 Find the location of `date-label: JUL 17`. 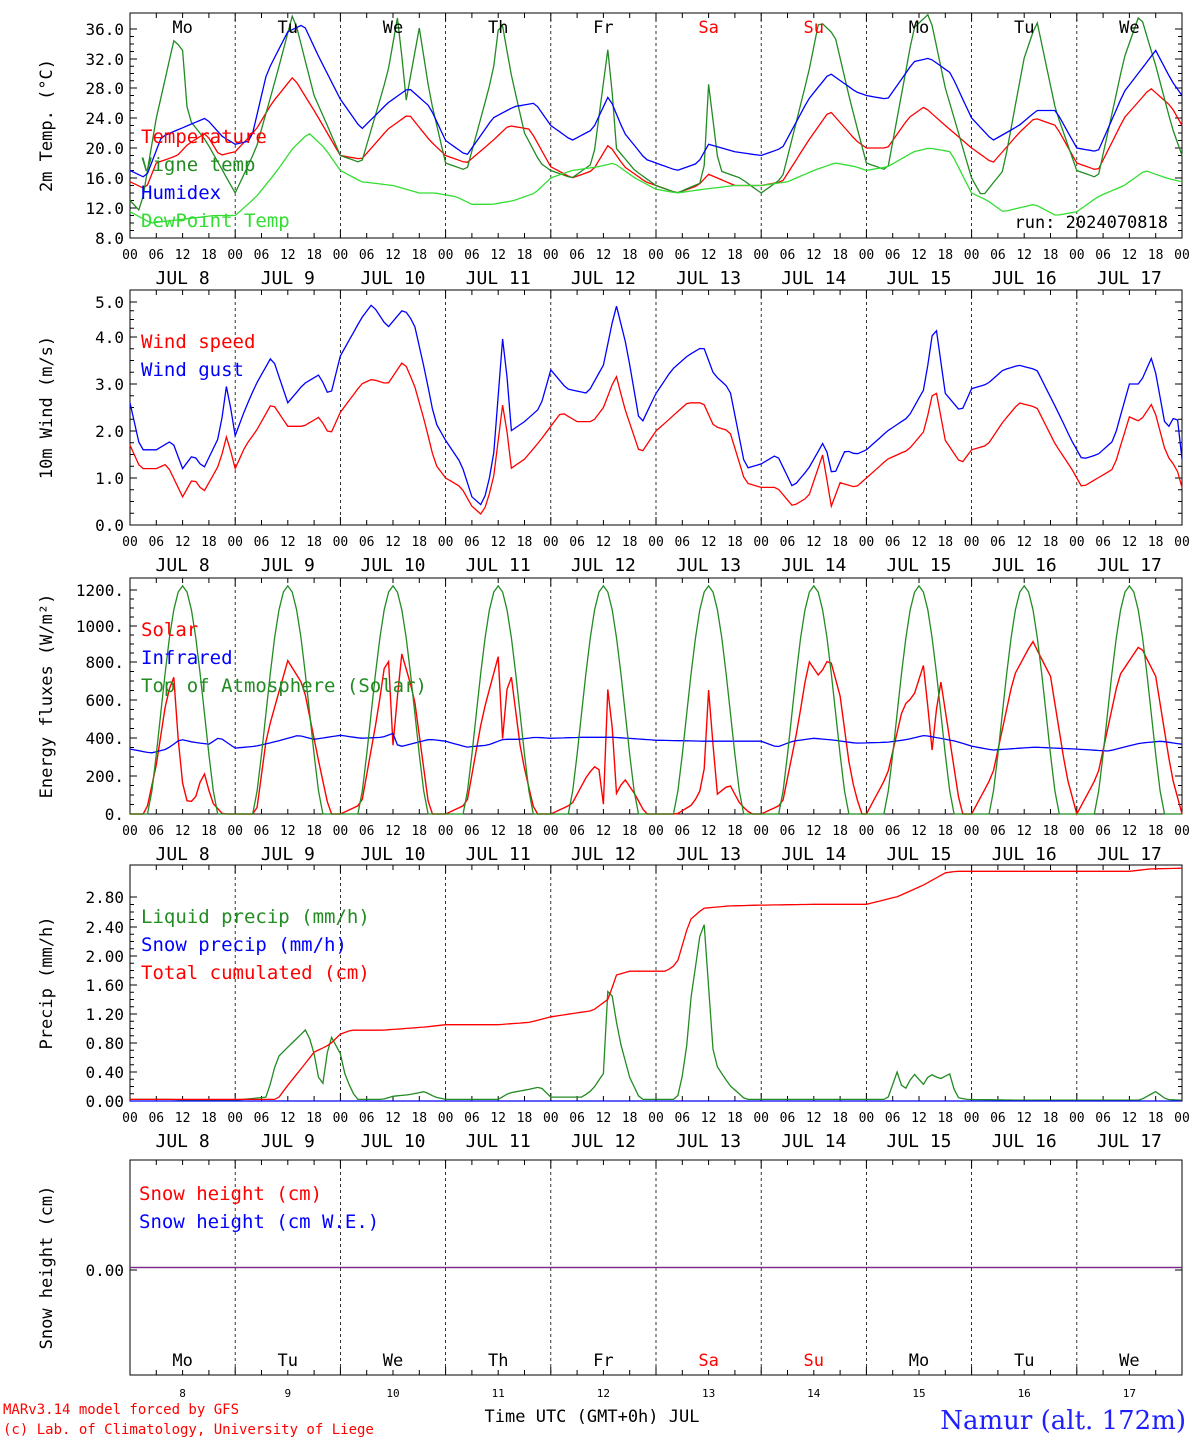

date-label: JUL 17 is located at coordinates (1129, 1141).